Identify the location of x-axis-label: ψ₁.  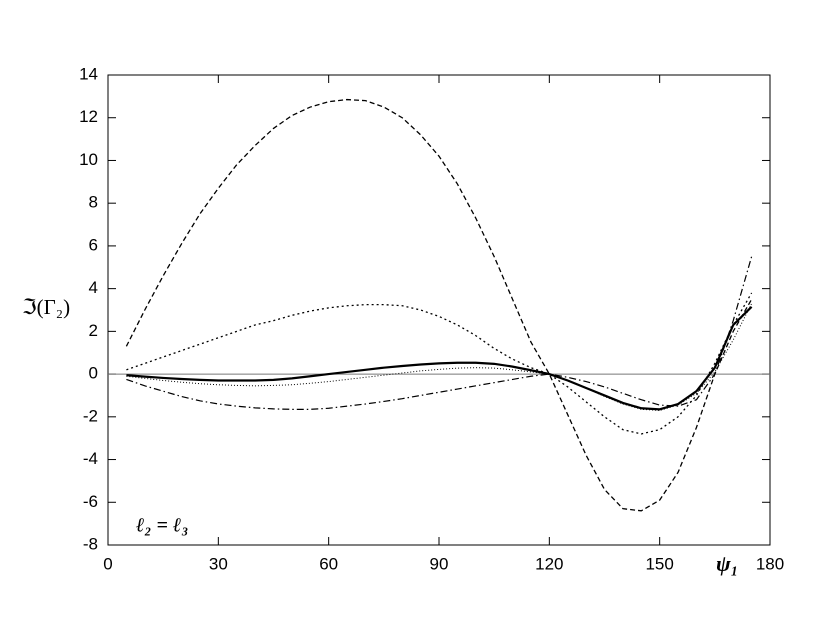
(727, 563).